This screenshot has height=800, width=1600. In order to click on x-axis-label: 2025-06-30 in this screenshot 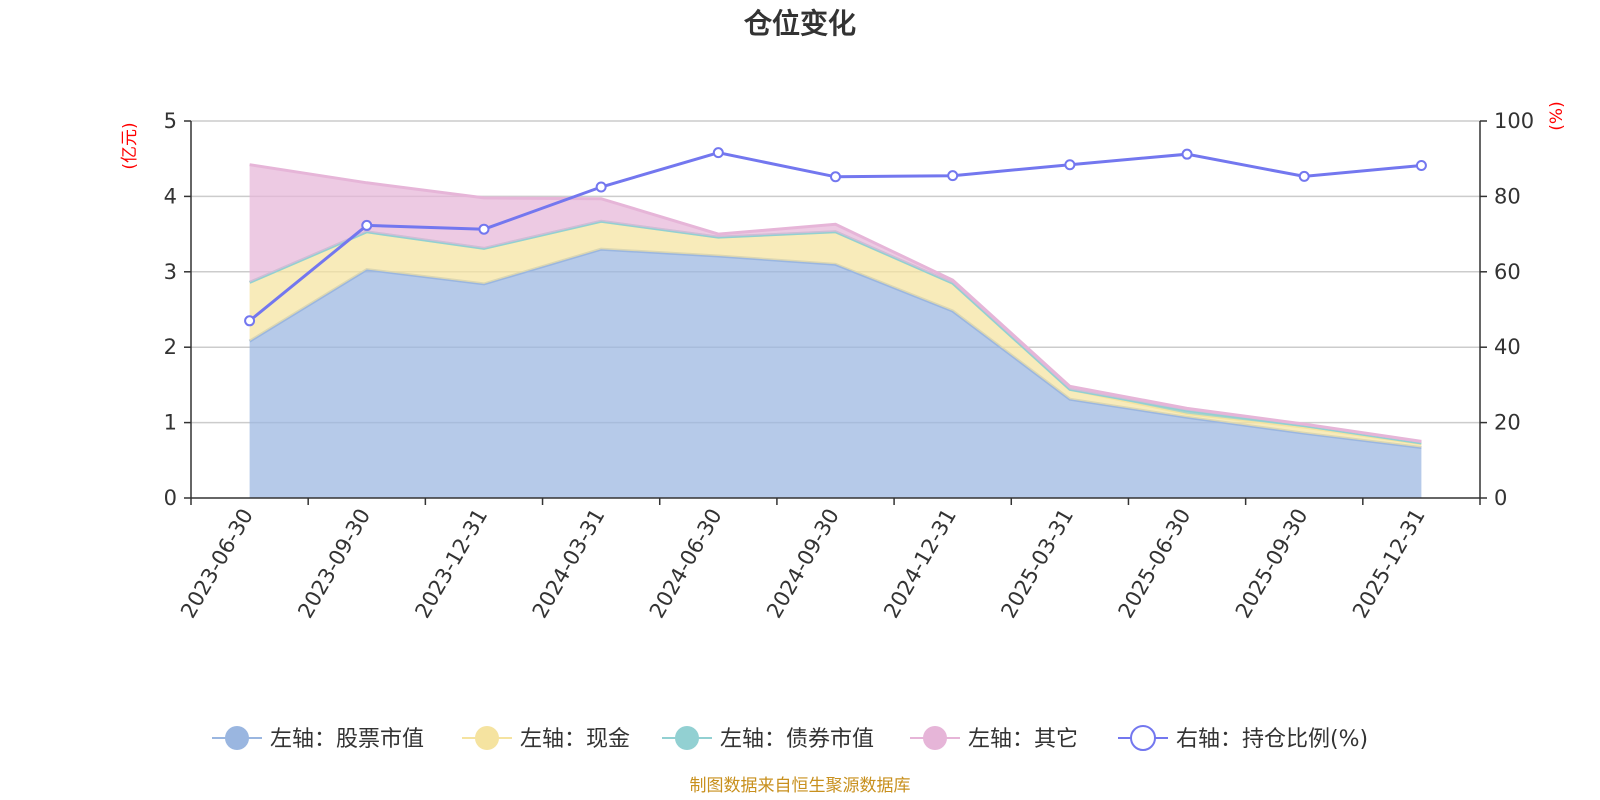, I will do `click(1155, 564)`.